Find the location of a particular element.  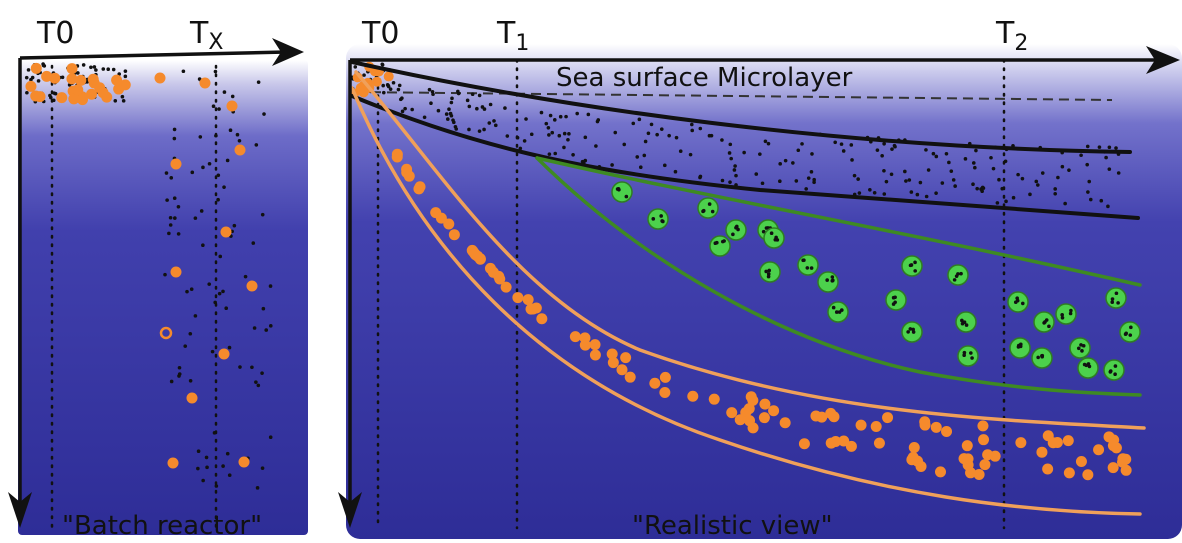

microlayer-boundary is located at coordinates (733, 96).